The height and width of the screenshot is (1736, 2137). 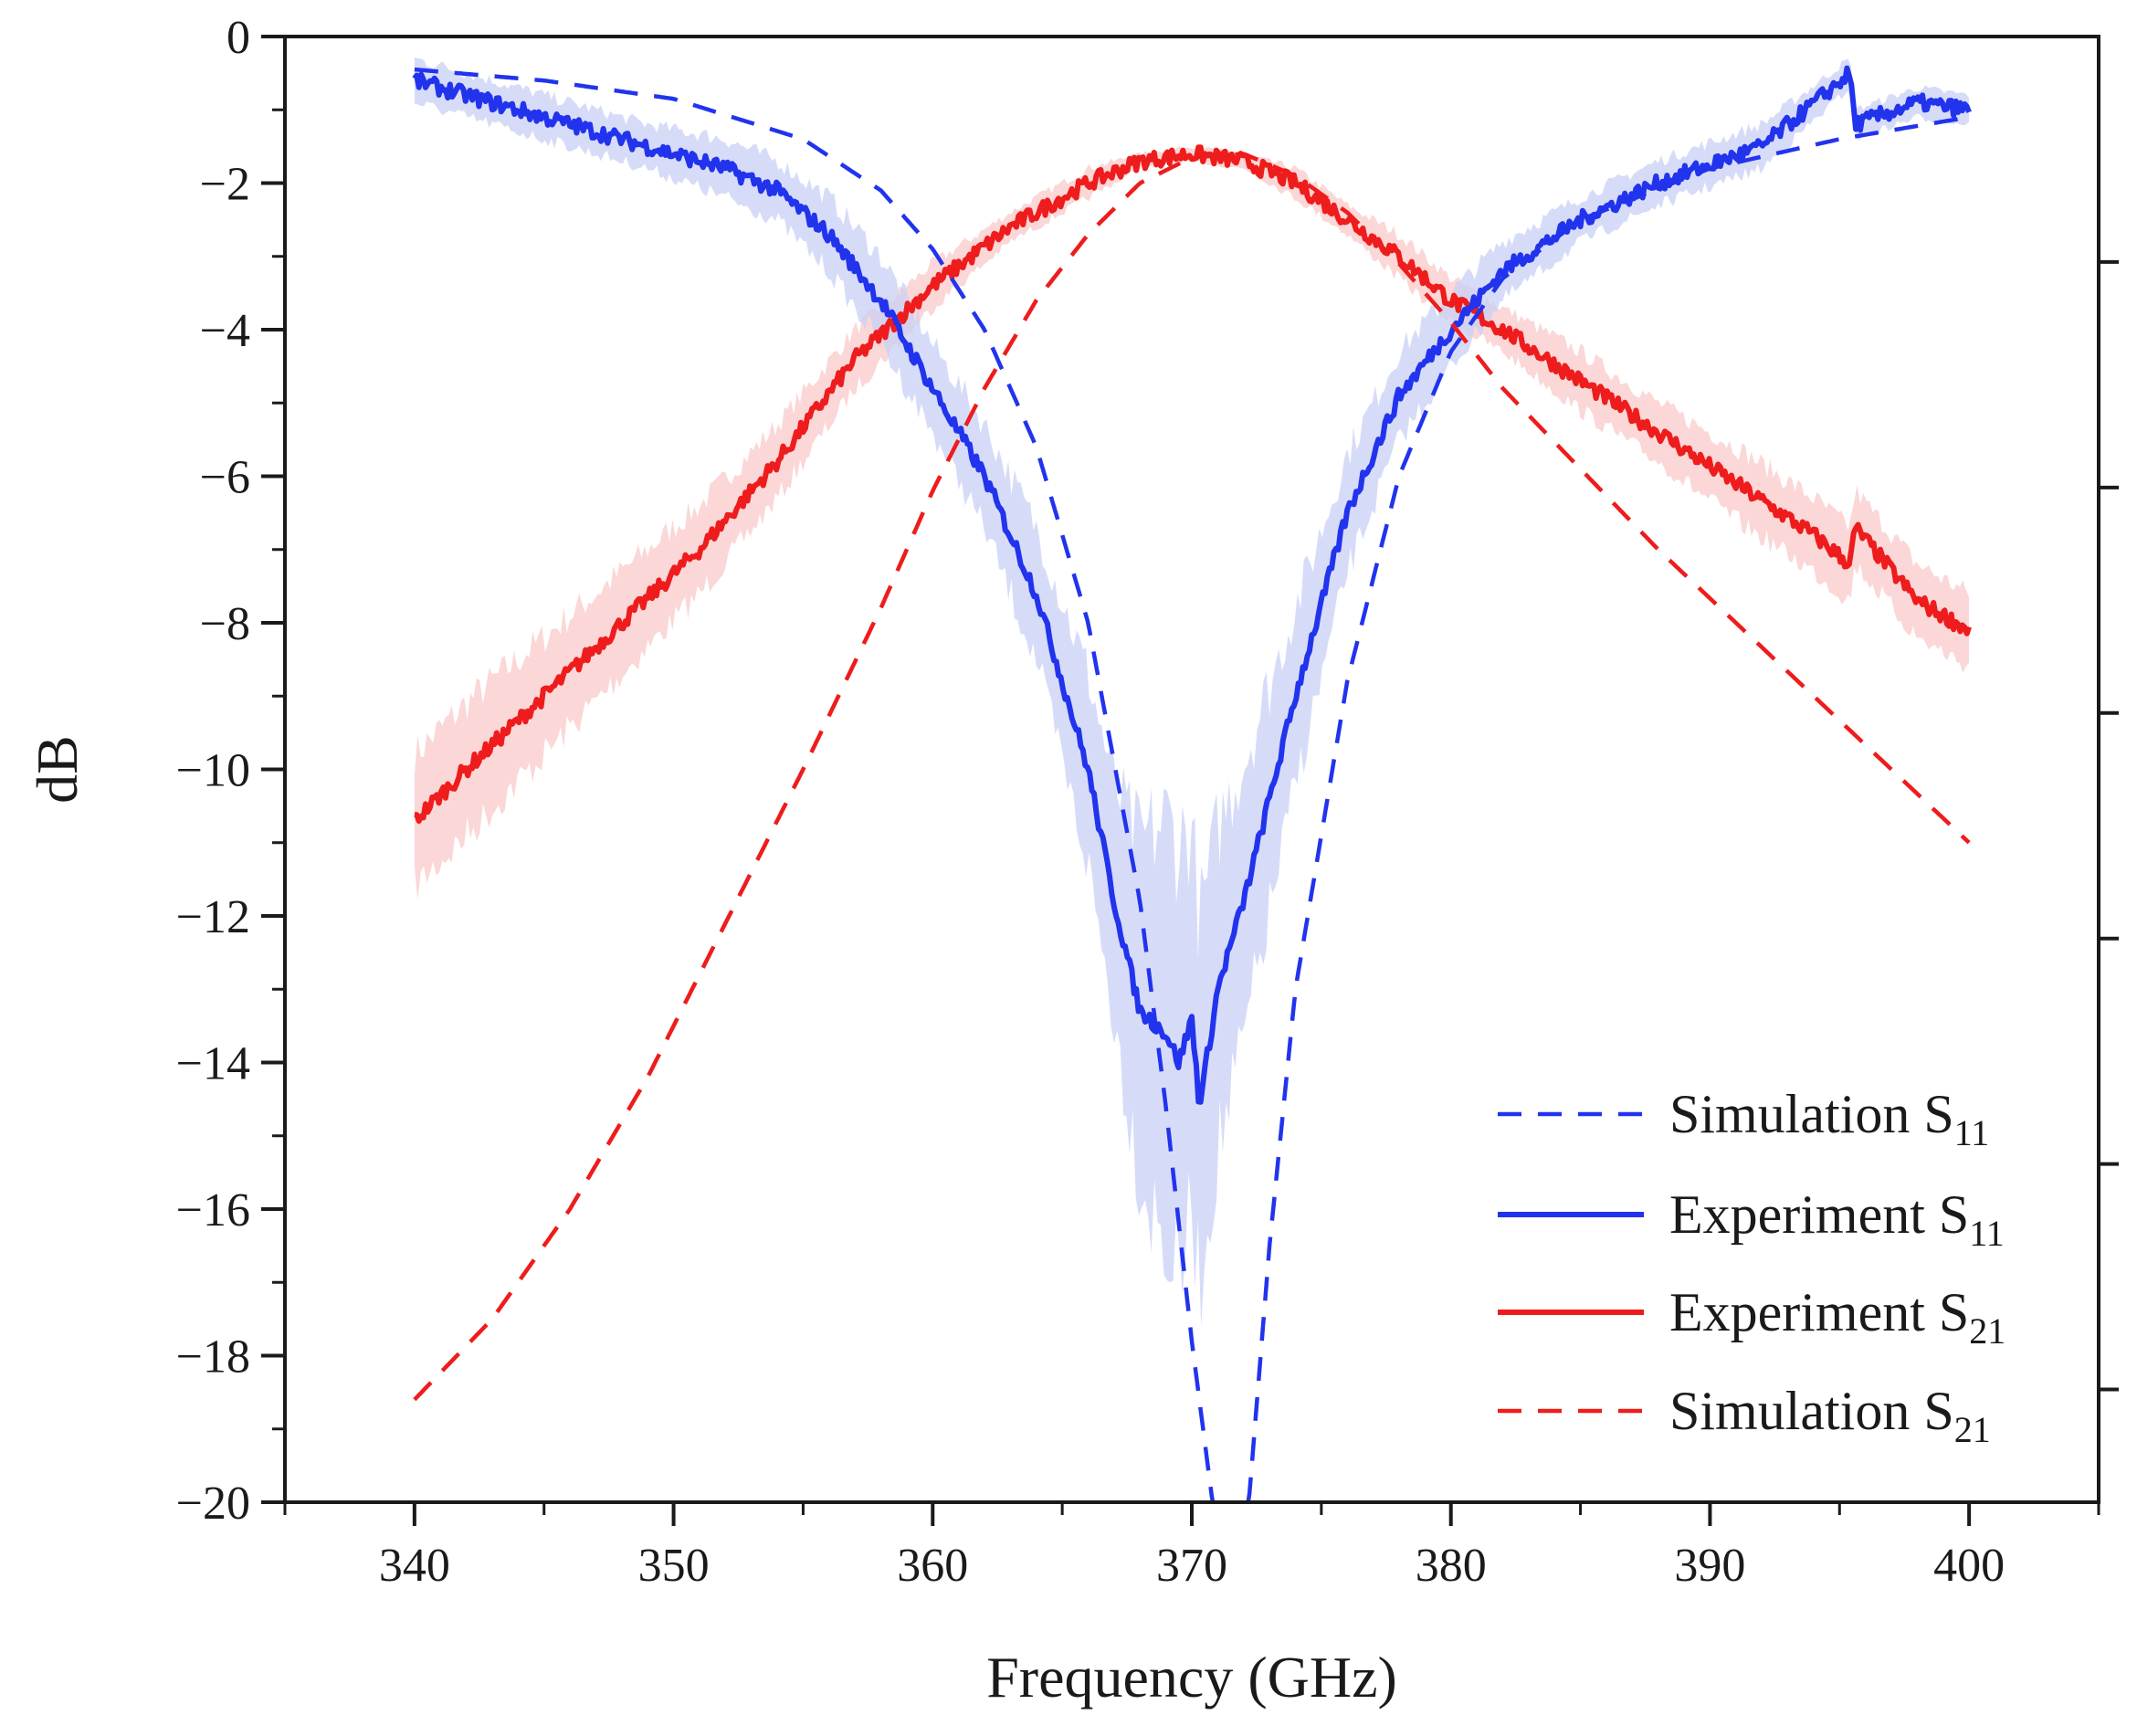 I want to click on y-tick-label: −4, so click(x=225, y=331).